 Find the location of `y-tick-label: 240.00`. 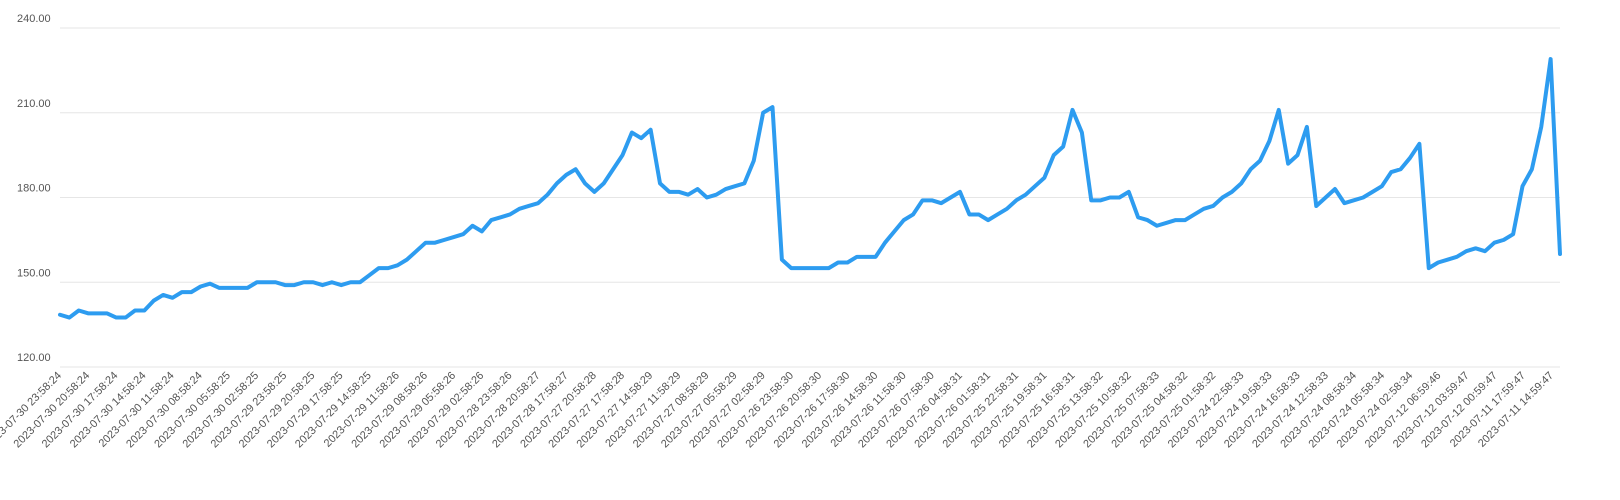

y-tick-label: 240.00 is located at coordinates (34, 19).